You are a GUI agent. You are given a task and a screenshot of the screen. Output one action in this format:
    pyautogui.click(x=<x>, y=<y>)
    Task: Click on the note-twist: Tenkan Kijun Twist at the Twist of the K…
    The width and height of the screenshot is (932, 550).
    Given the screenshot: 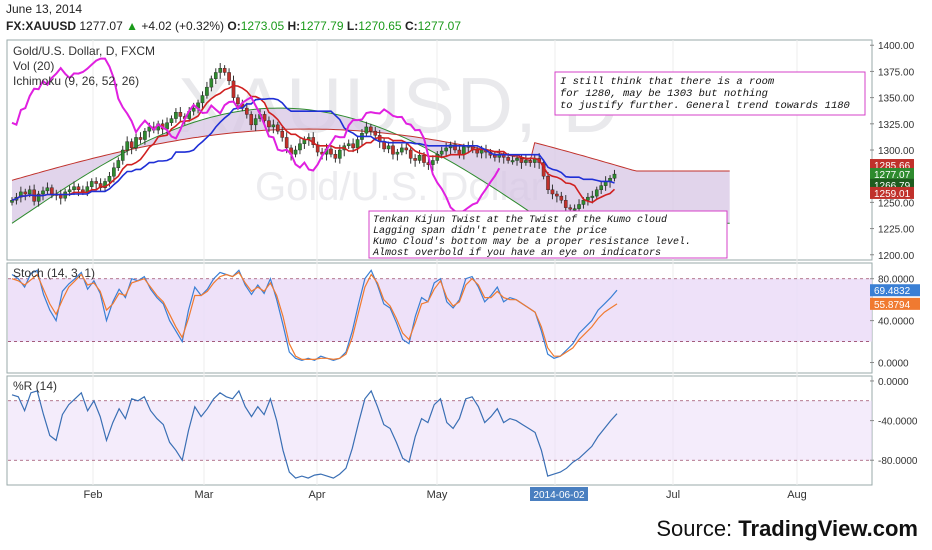 What is the action you would take?
    pyautogui.click(x=548, y=234)
    